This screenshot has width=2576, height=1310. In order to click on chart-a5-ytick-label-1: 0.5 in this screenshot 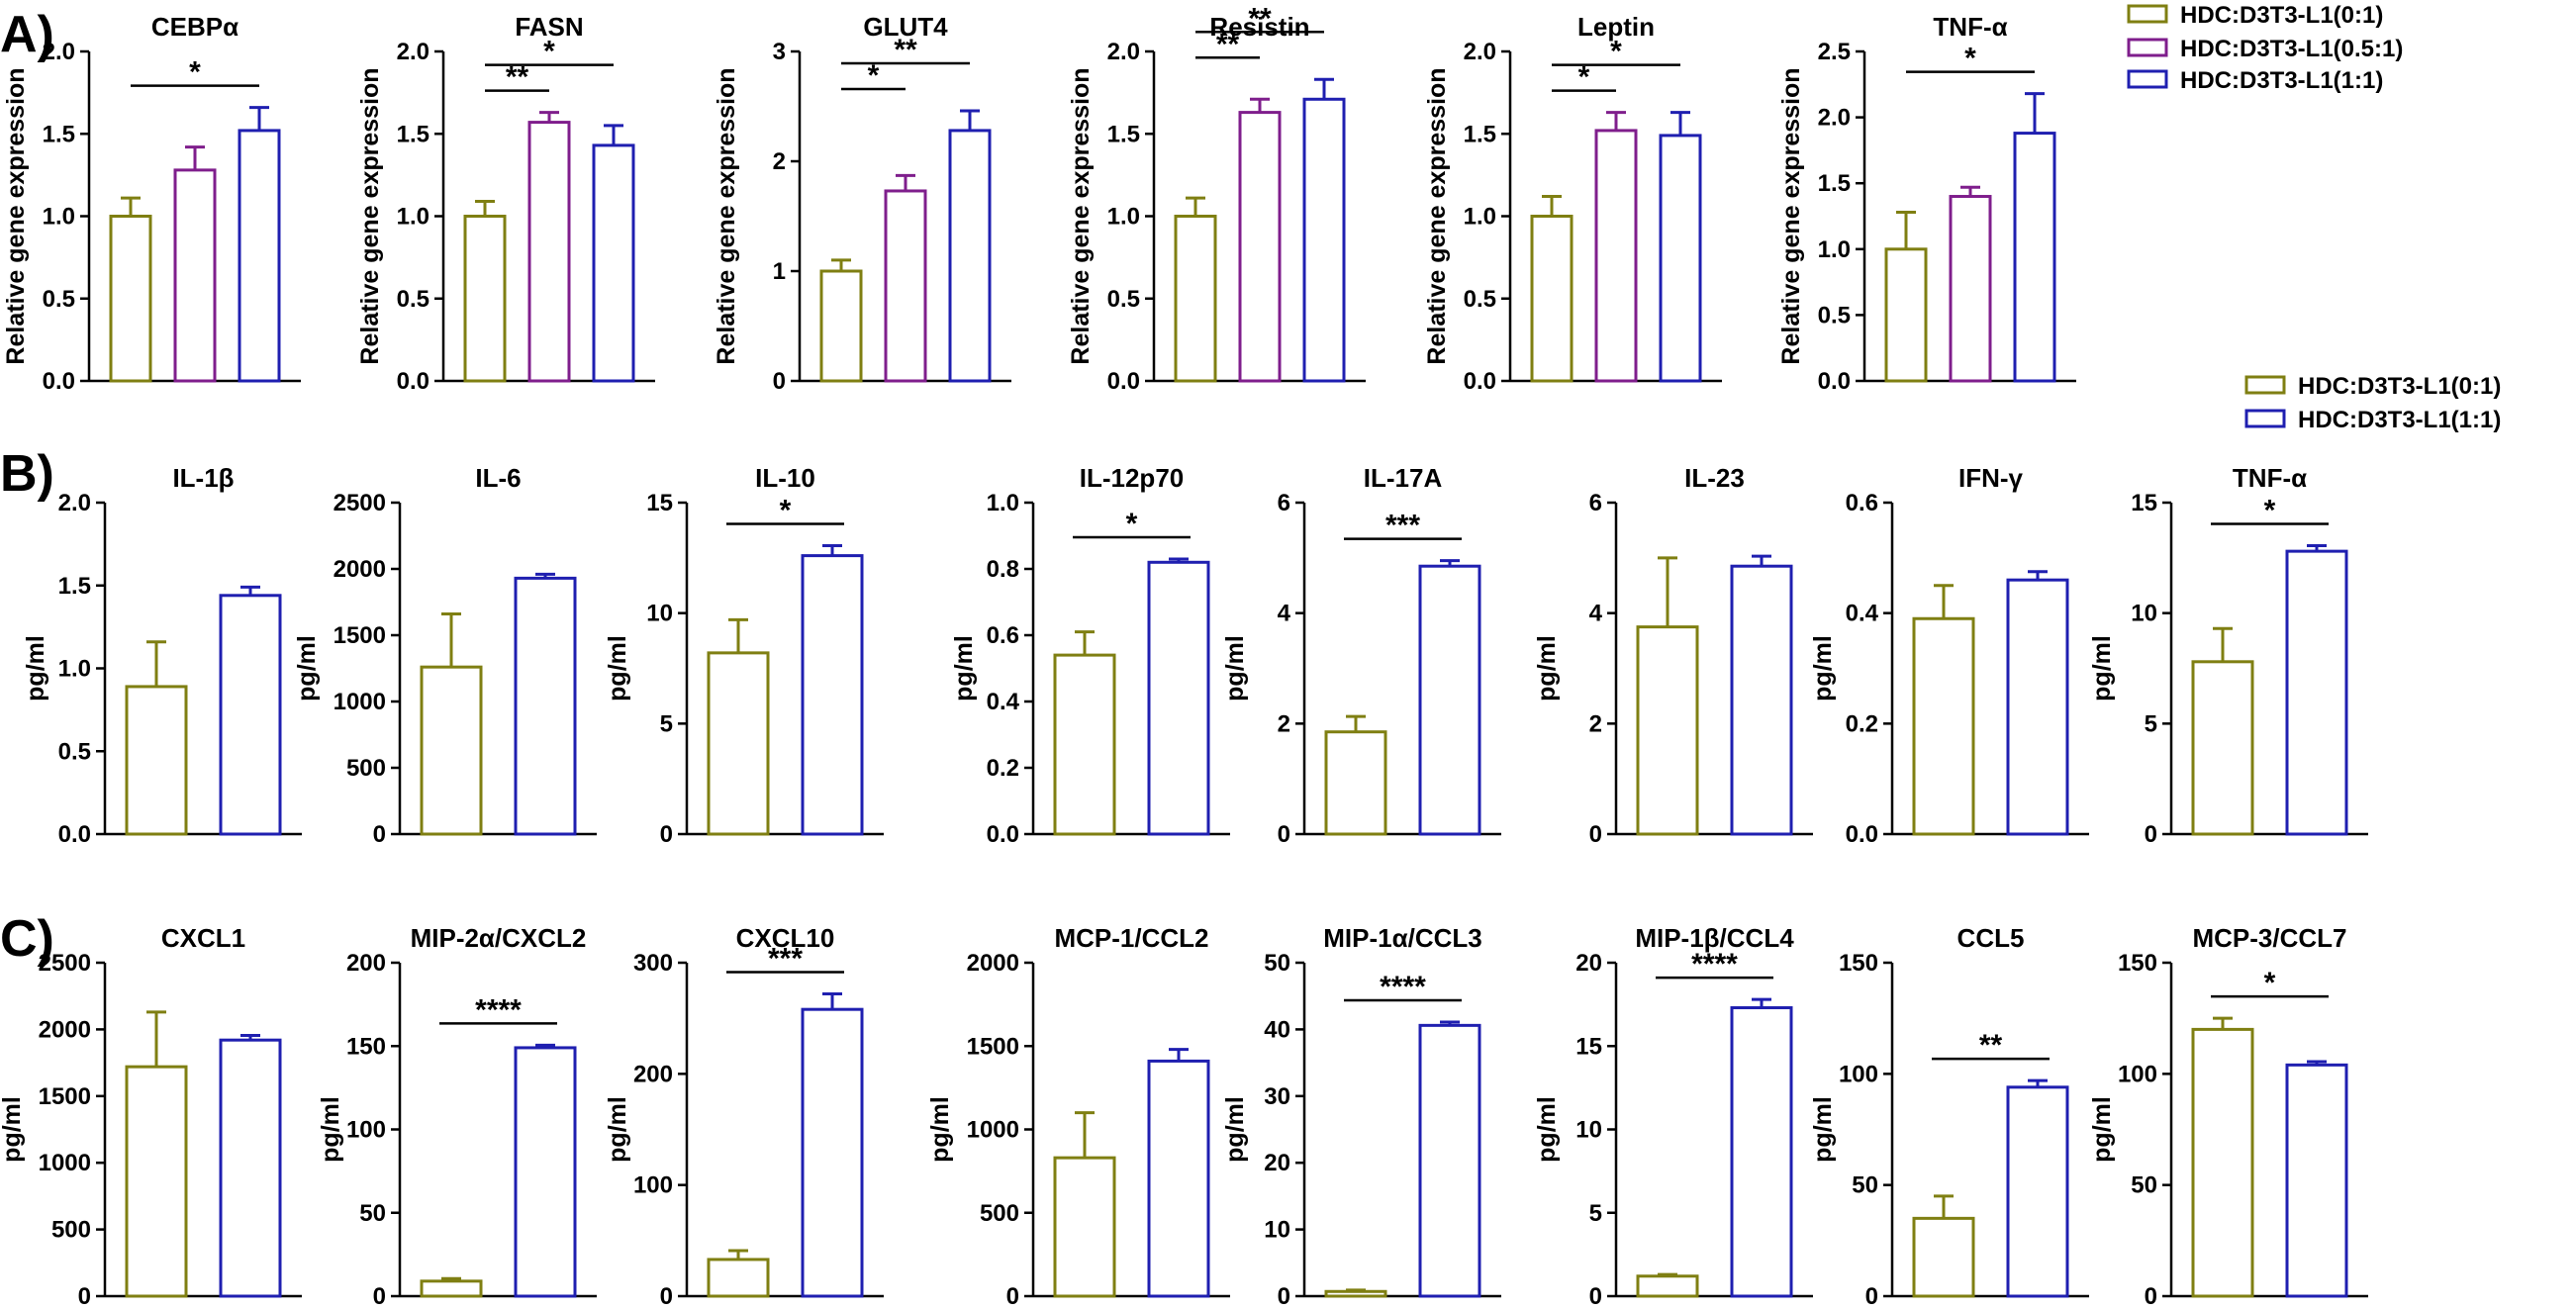, I will do `click(1480, 300)`.